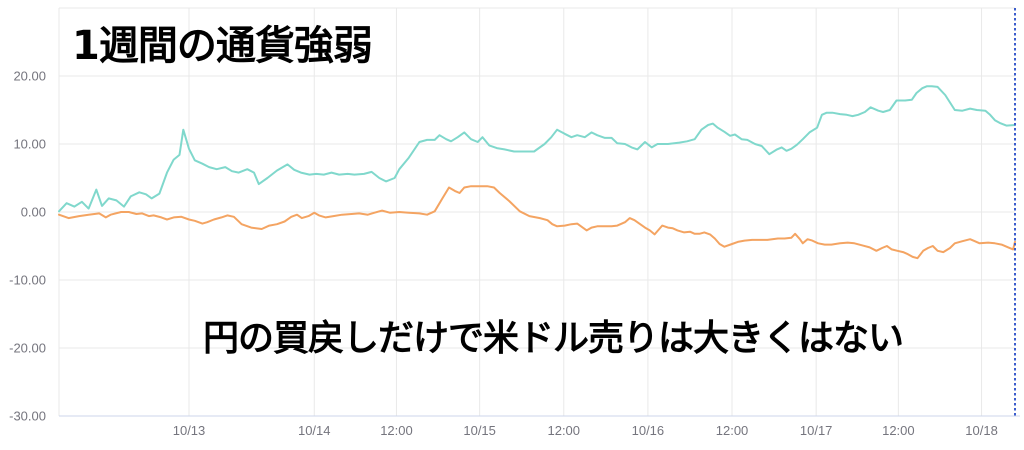  I want to click on y-tick-label: -20.00, so click(27, 348).